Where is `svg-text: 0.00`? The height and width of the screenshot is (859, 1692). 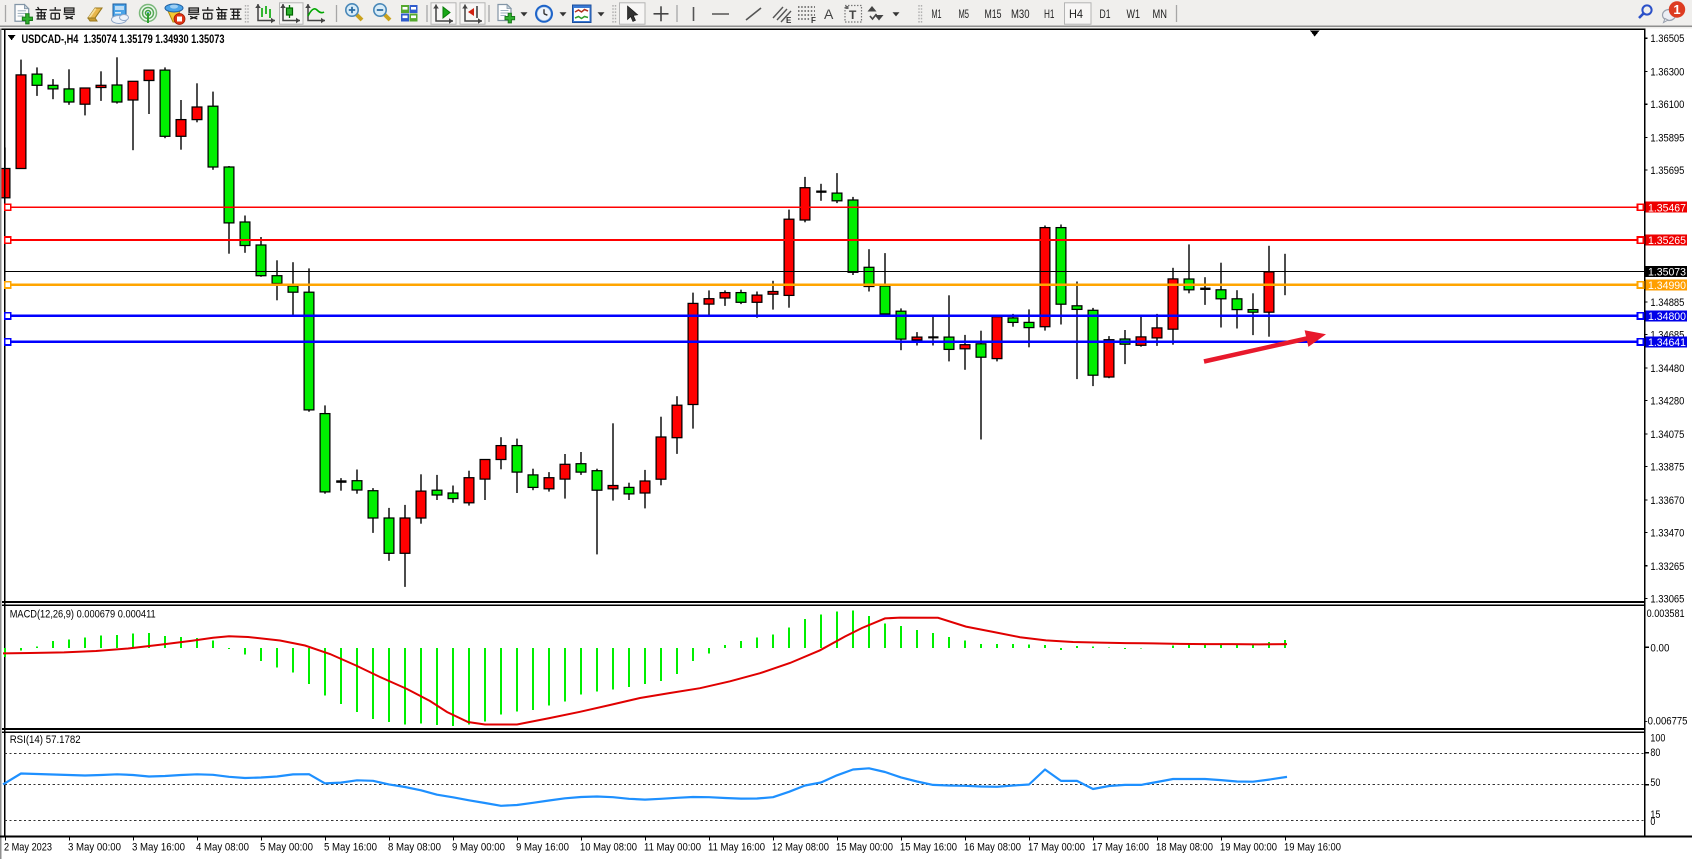
svg-text: 0.00 is located at coordinates (1659, 648).